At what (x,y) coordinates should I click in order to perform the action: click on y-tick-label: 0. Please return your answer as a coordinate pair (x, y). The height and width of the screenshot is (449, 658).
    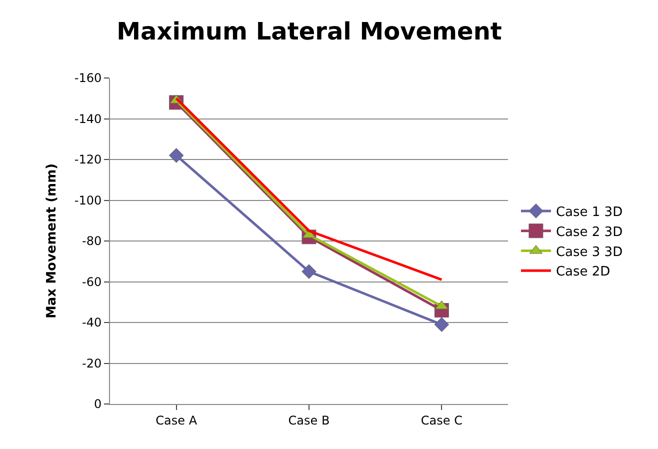
    Looking at the image, I should click on (98, 404).